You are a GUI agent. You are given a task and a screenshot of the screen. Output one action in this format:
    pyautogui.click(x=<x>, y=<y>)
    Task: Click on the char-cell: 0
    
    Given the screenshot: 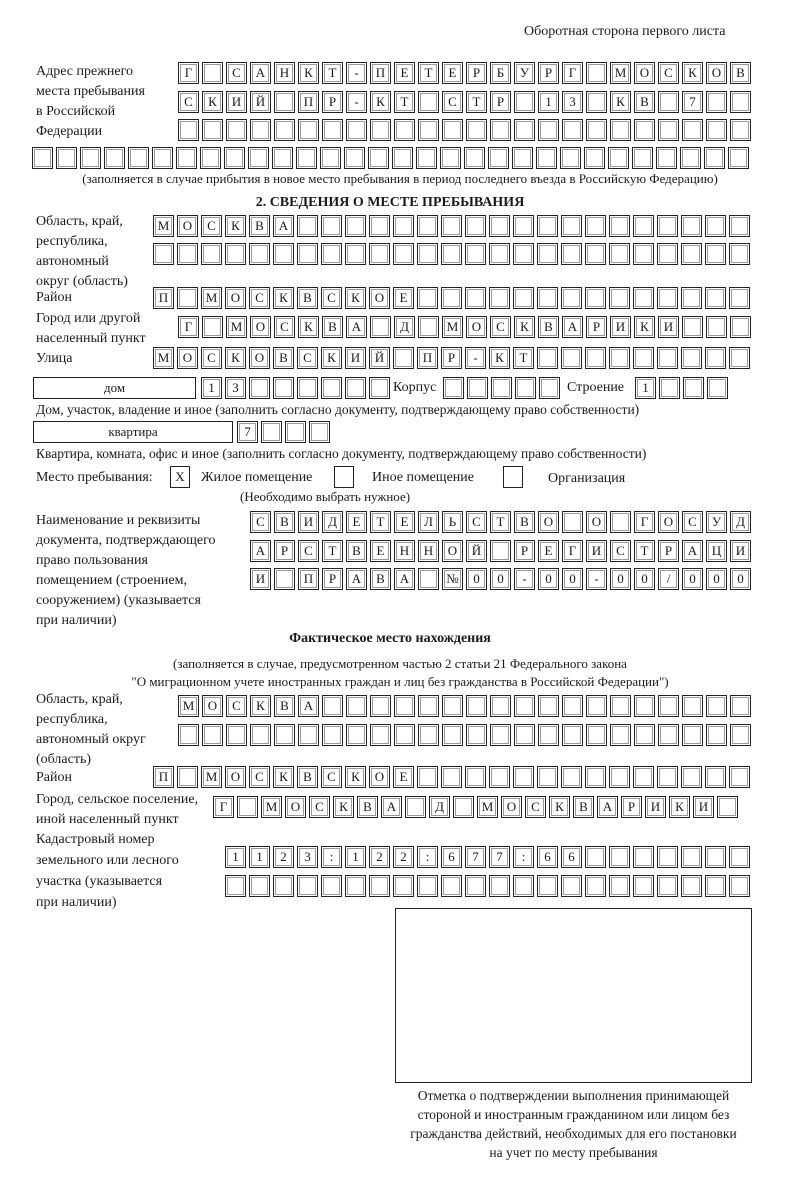 What is the action you would take?
    pyautogui.click(x=500, y=579)
    